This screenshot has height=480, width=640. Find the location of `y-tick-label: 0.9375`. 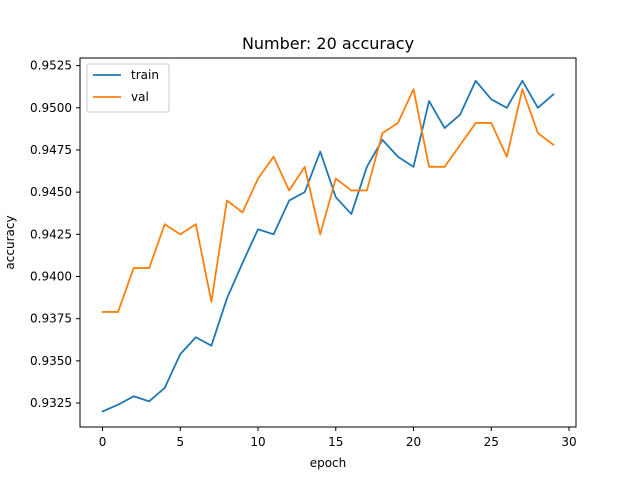

y-tick-label: 0.9375 is located at coordinates (51, 319).